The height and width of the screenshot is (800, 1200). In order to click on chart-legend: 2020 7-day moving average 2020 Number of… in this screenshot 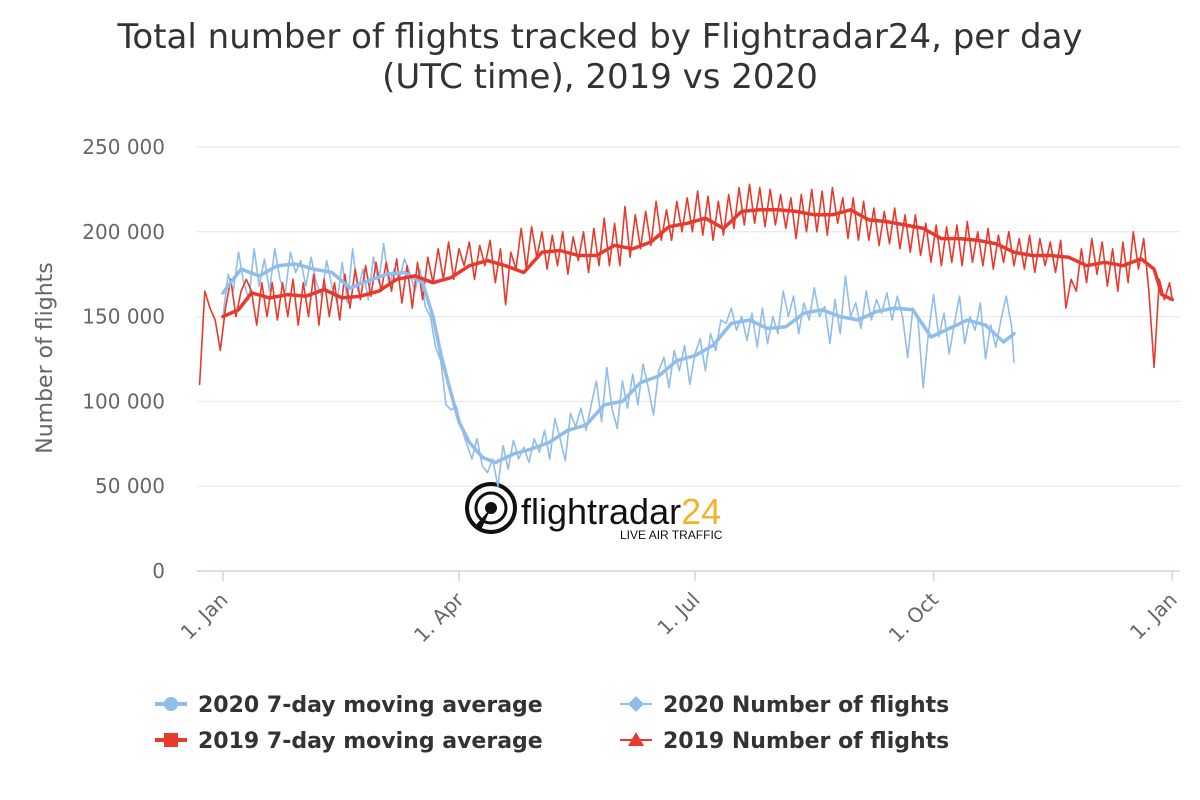, I will do `click(552, 723)`.